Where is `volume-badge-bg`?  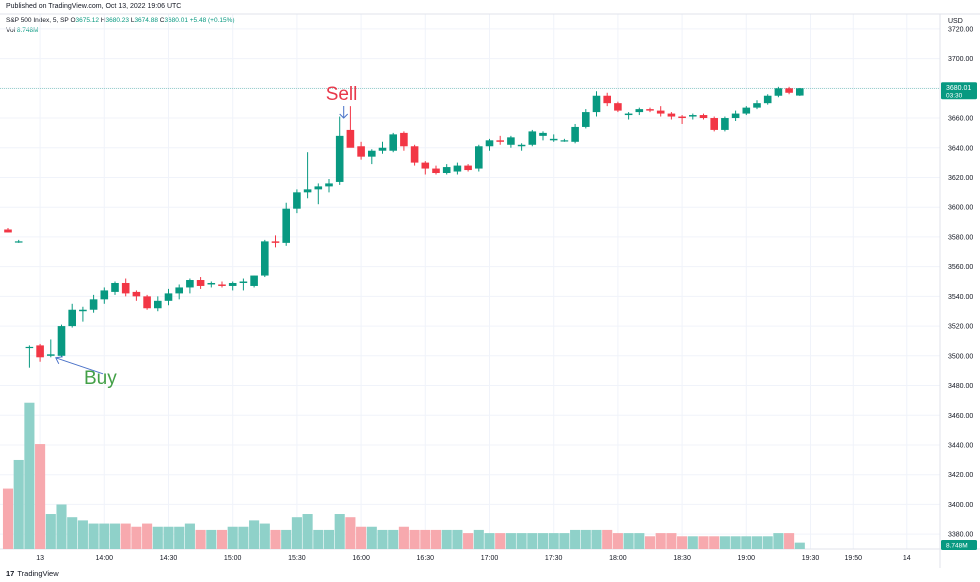
volume-badge-bg is located at coordinates (959, 545).